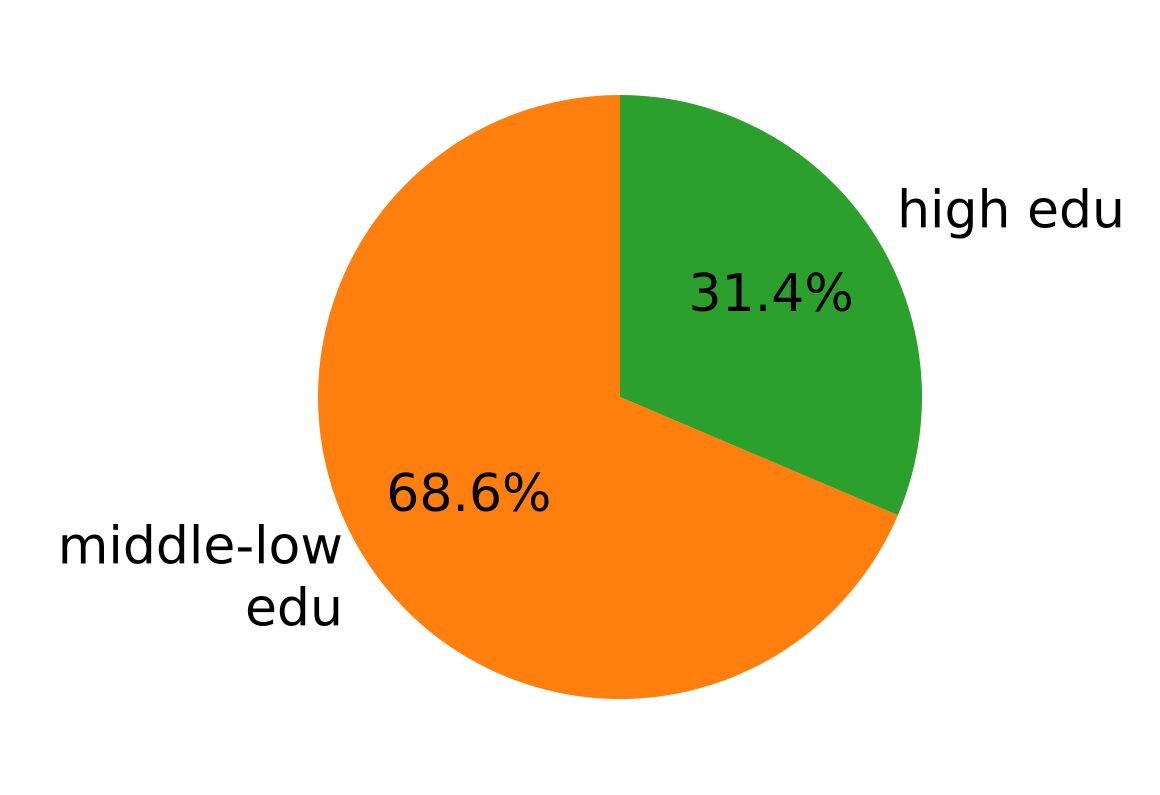 Image resolution: width=1160 pixels, height=795 pixels. I want to click on slice-percent-high-edu: 31.4%, so click(771, 294).